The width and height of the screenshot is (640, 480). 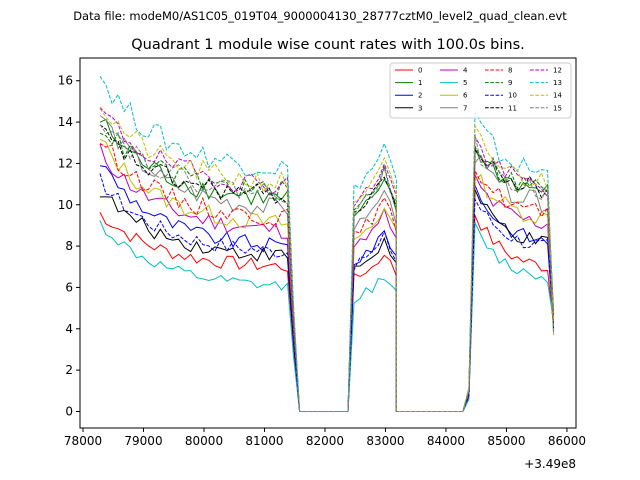 I want to click on legend-label-0: 0, so click(x=420, y=71).